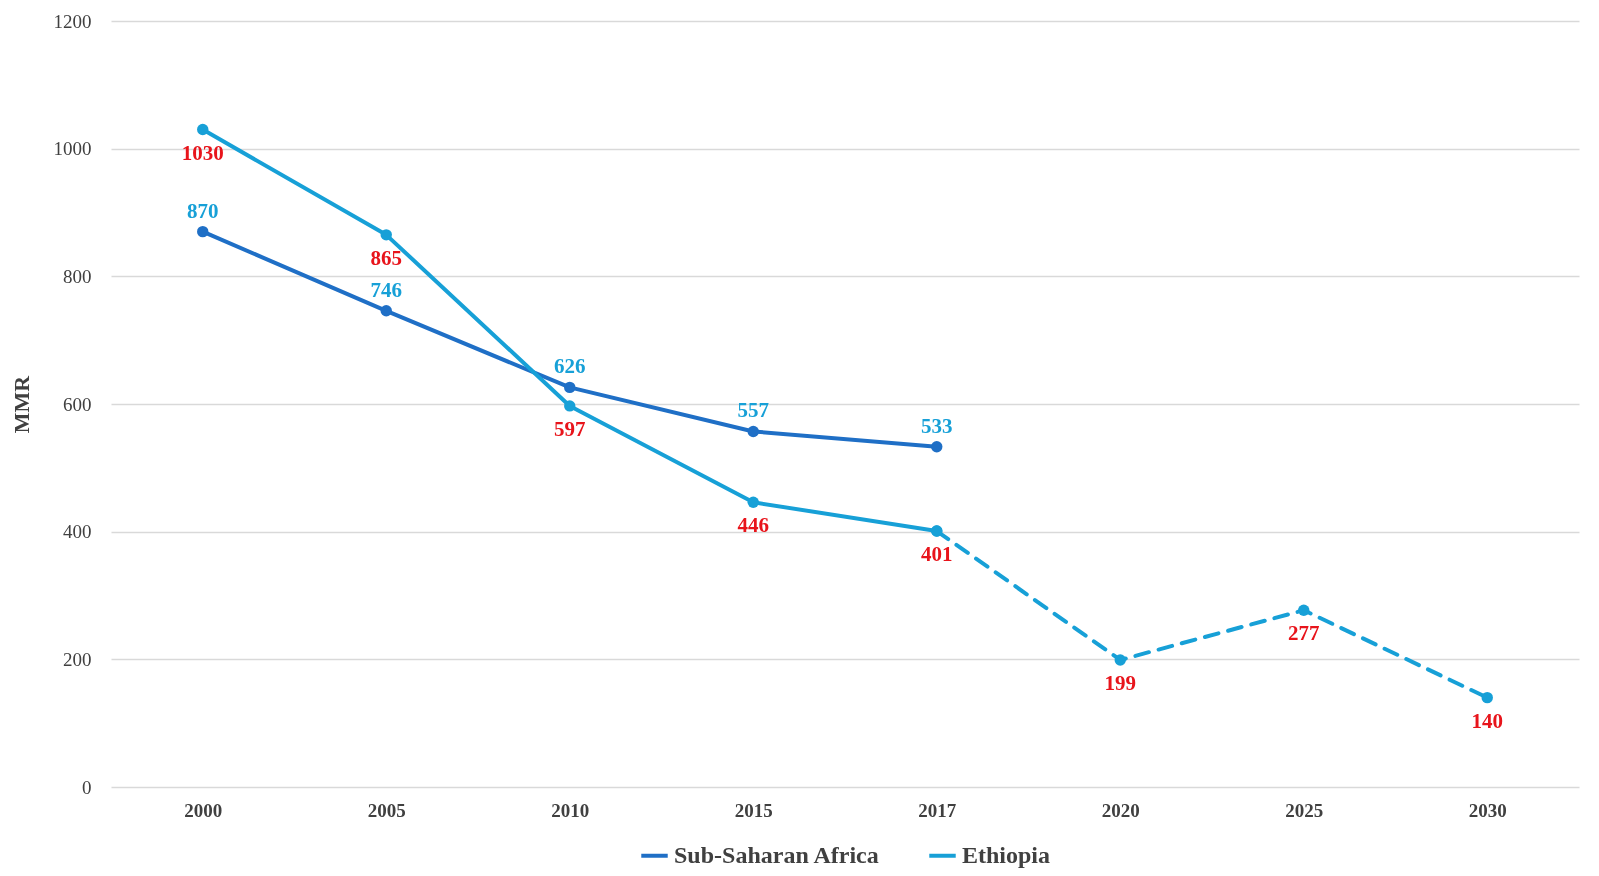 This screenshot has height=876, width=1599. Describe the element at coordinates (1006, 854) in the screenshot. I see `legend-label: Ethiopia` at that location.